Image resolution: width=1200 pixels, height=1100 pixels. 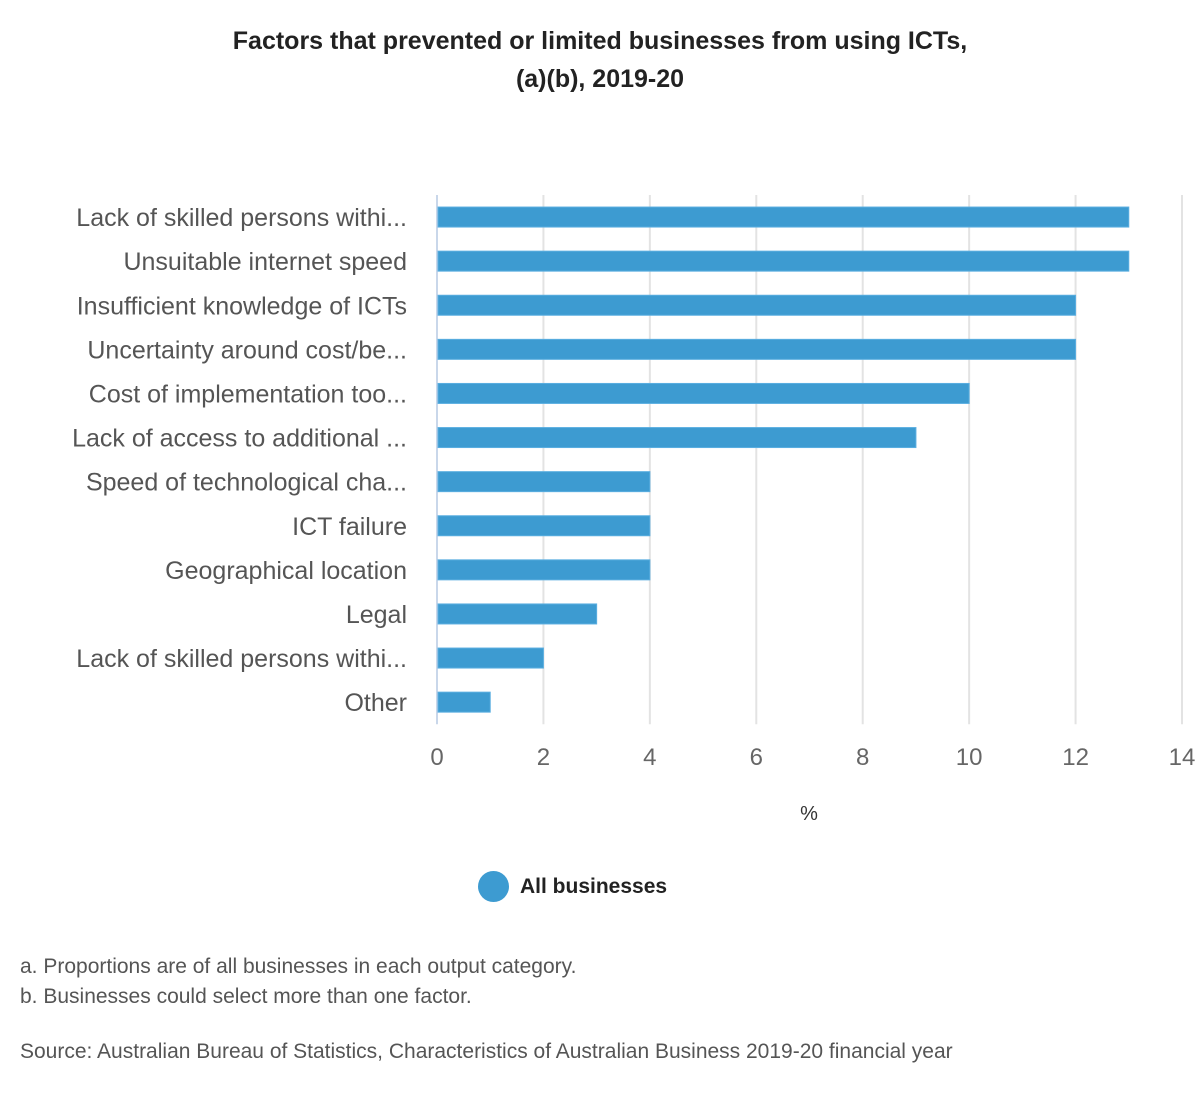 What do you see at coordinates (286, 571) in the screenshot?
I see `y-category-label: Geographical location` at bounding box center [286, 571].